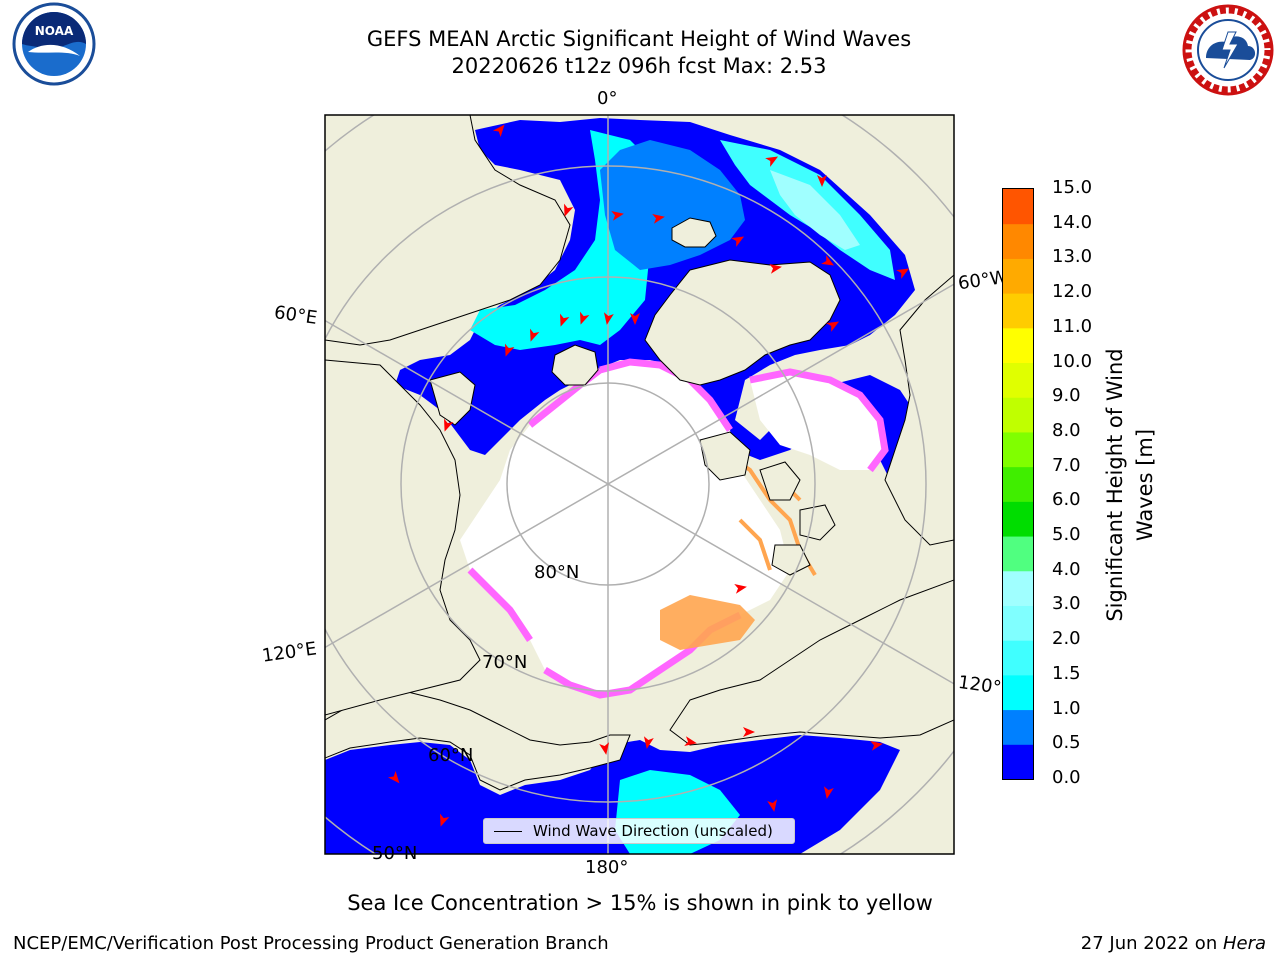  I want to click on siberia-land-left, so click(403, 537).